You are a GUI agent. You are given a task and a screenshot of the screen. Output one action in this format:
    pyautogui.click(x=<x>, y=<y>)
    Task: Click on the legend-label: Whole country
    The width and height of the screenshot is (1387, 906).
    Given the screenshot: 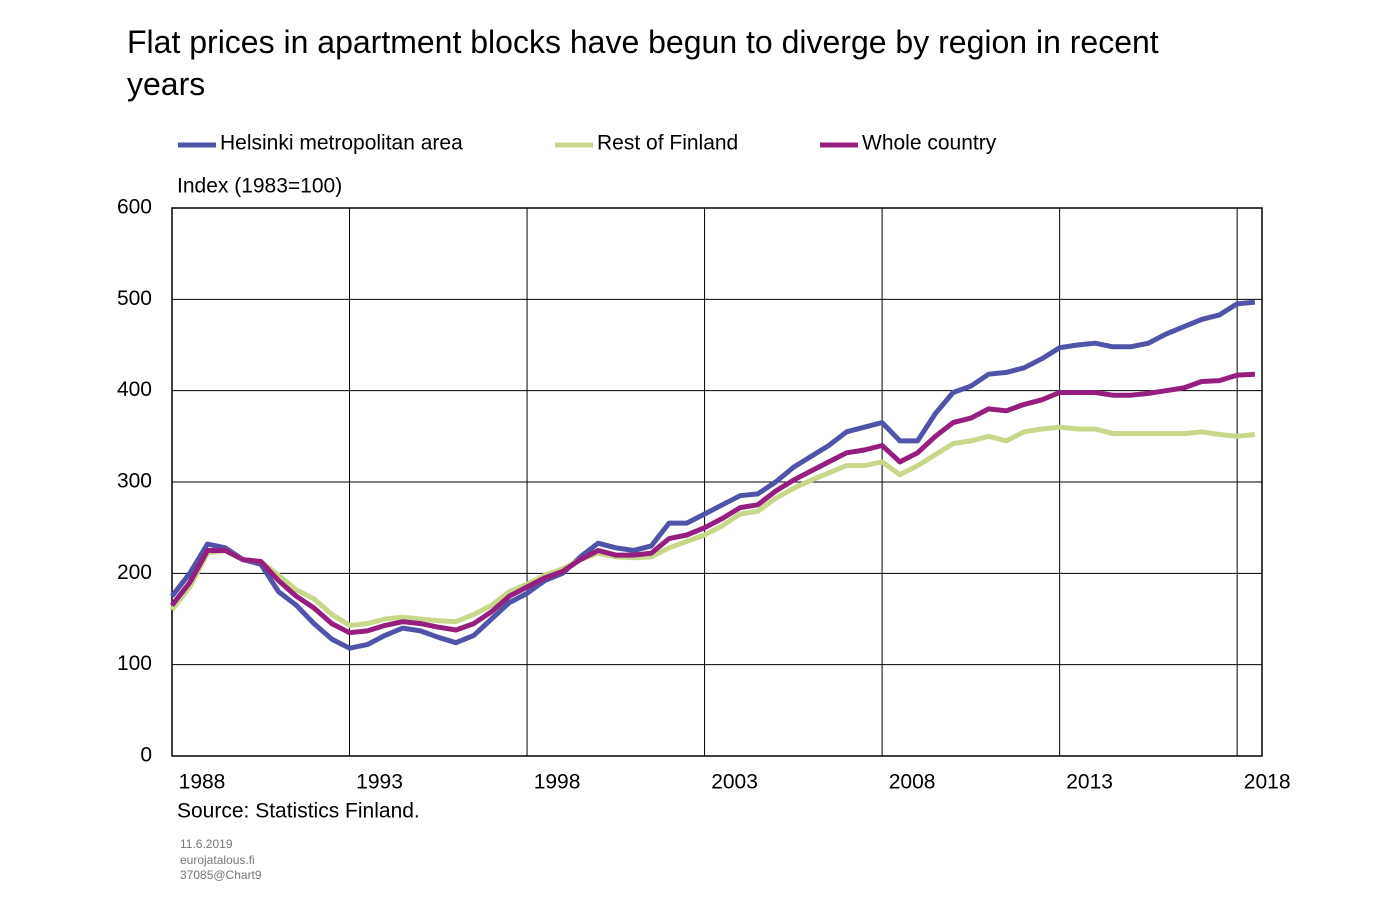 What is the action you would take?
    pyautogui.click(x=929, y=143)
    